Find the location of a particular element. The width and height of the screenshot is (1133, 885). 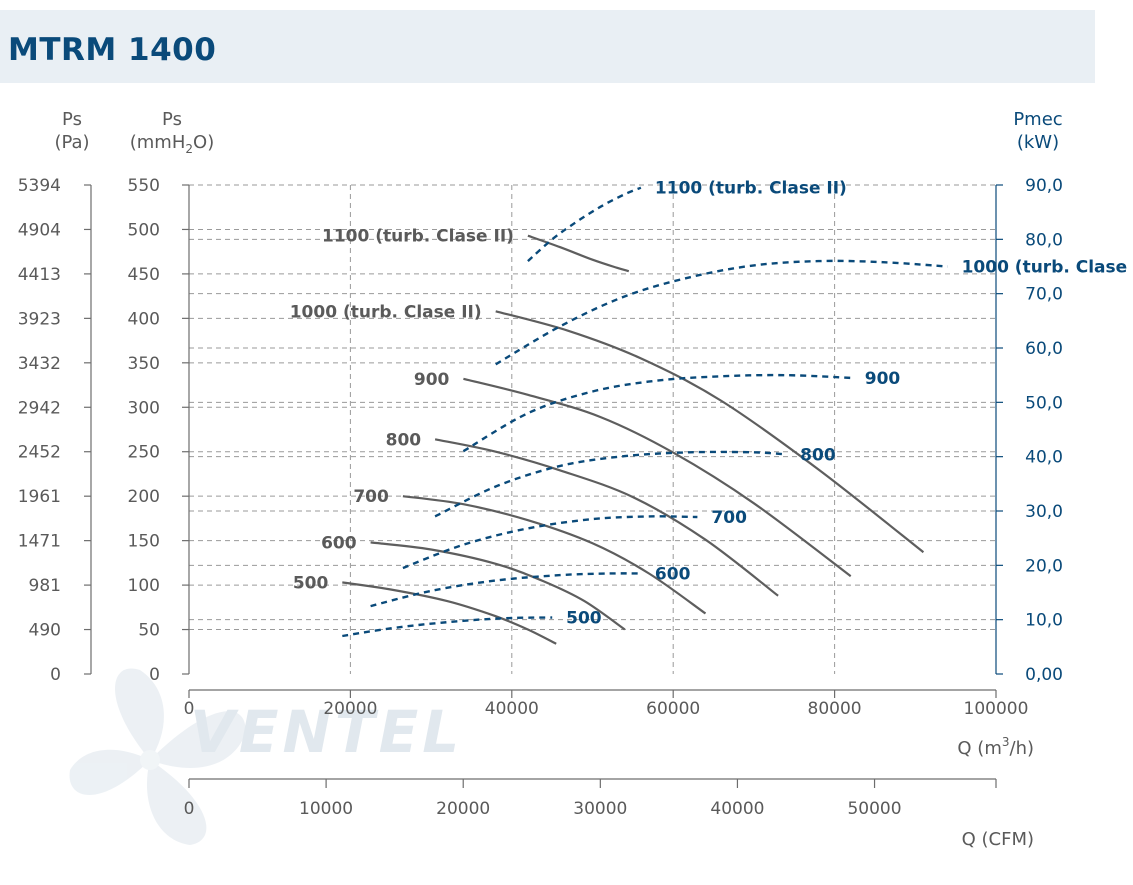

power-curve-label: 500 is located at coordinates (584, 618).